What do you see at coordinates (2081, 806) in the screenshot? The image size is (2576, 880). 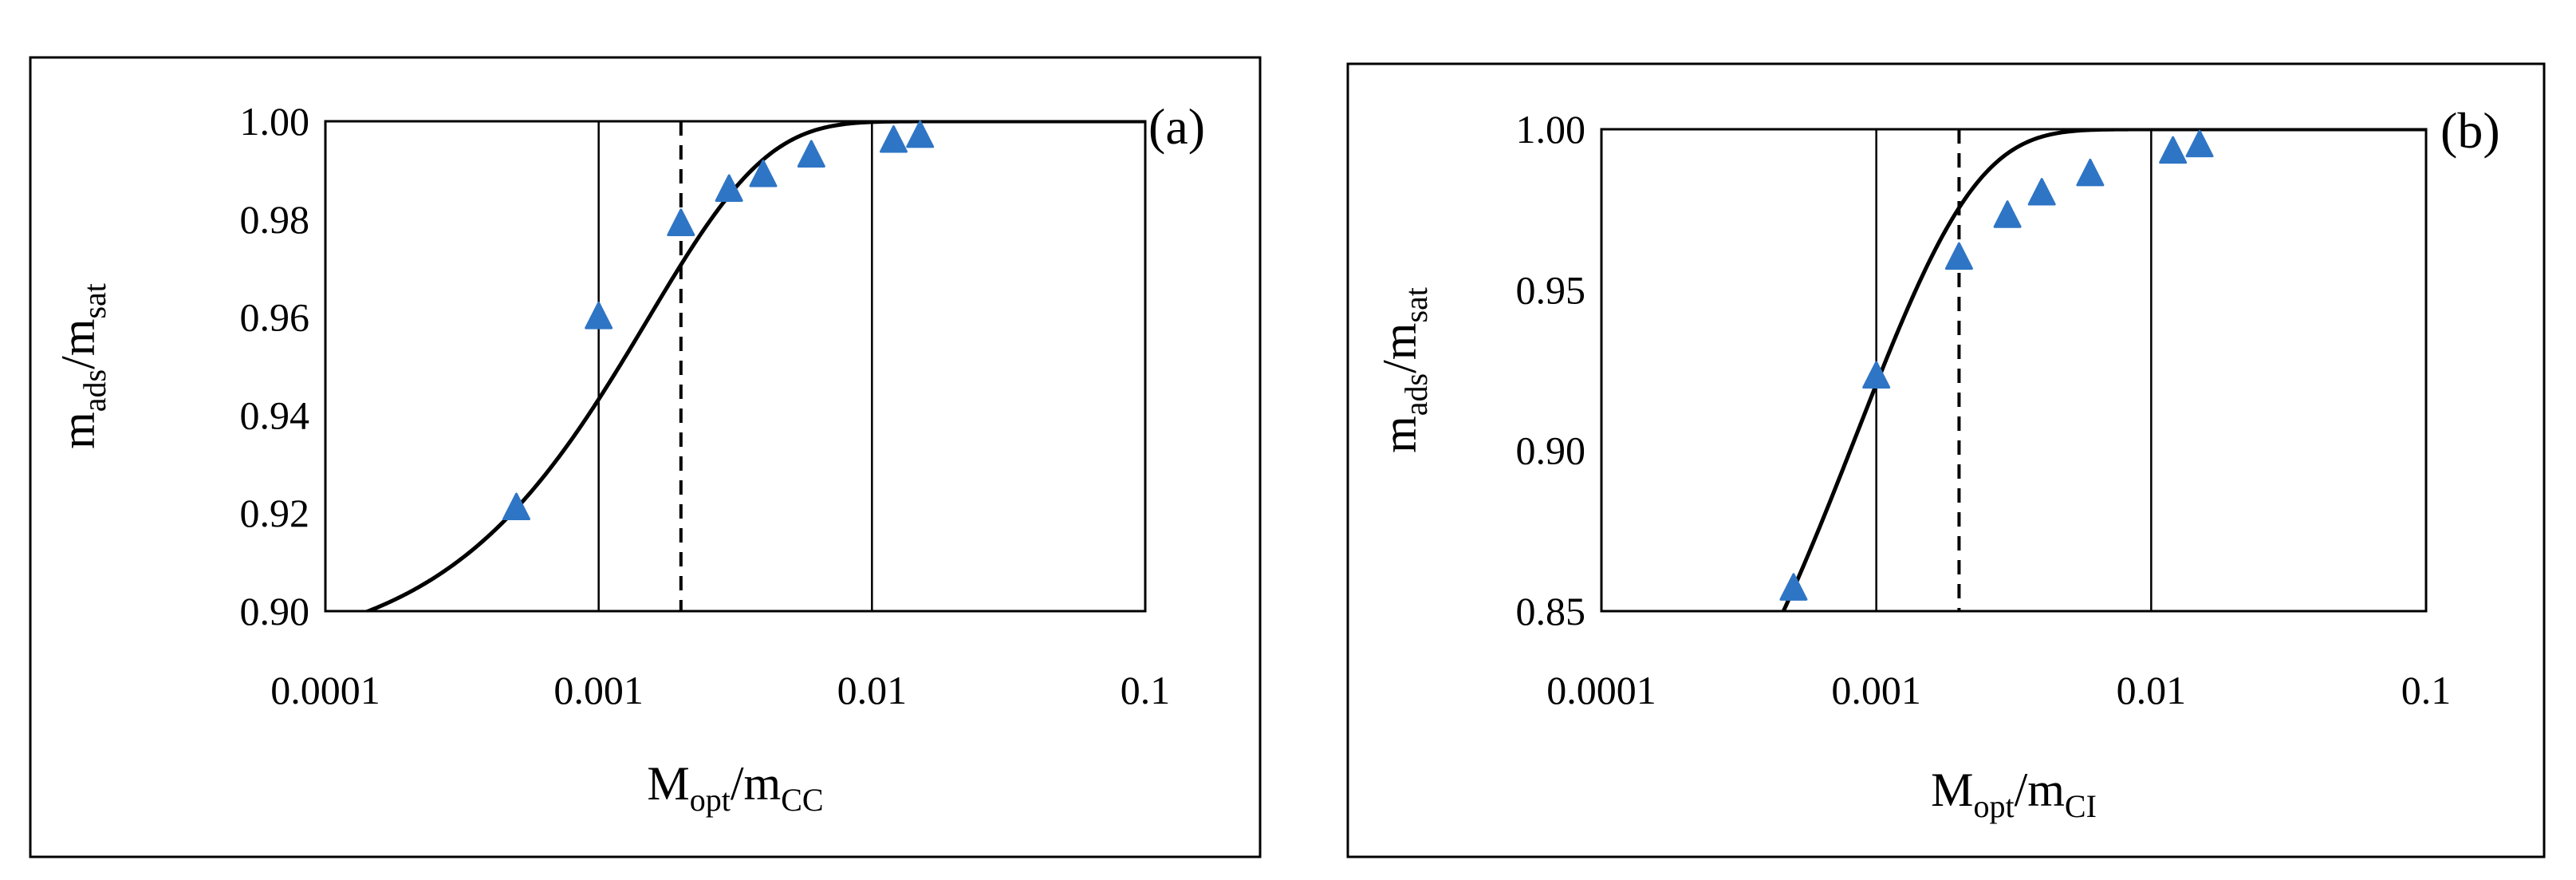 I see `x-axis-title-sub2: CI` at bounding box center [2081, 806].